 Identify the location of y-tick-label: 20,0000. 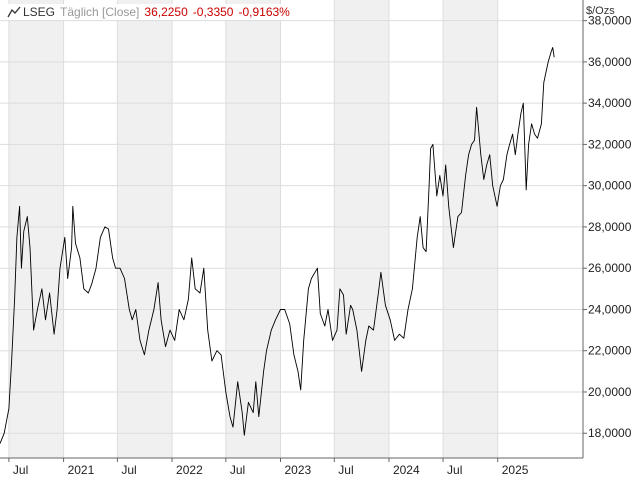
(610, 392).